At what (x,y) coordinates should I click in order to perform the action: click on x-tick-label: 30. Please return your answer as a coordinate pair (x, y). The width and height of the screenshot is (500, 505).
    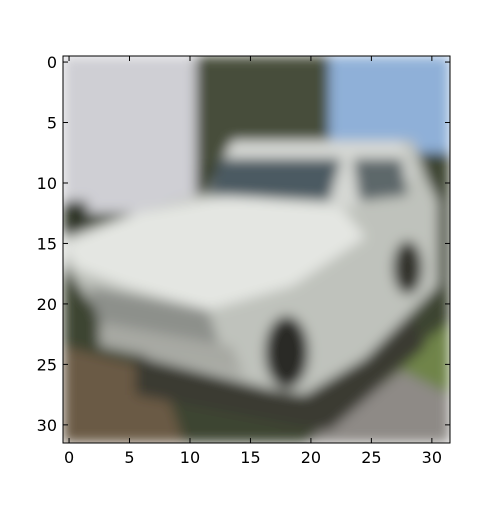
    Looking at the image, I should click on (432, 457).